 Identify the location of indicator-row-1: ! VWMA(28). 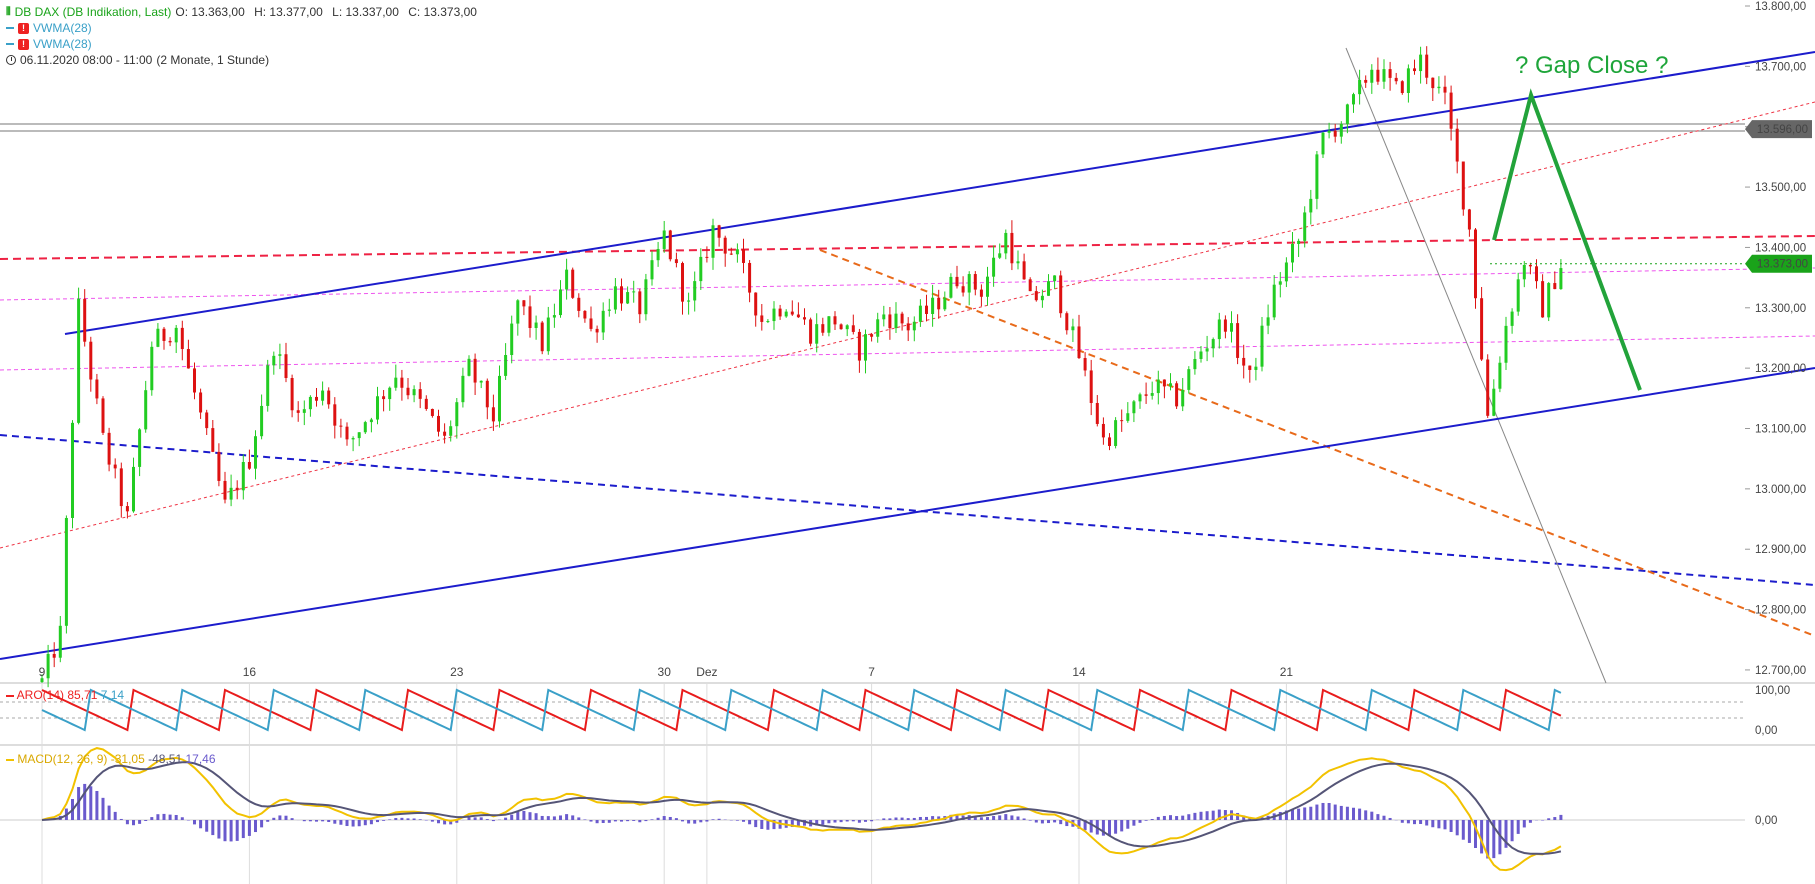
(244, 28).